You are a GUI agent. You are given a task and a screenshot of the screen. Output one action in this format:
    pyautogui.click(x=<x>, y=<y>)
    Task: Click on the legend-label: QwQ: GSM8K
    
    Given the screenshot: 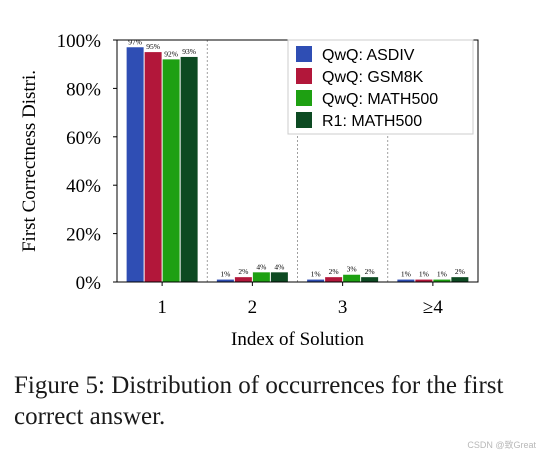 What is the action you would take?
    pyautogui.click(x=373, y=77)
    